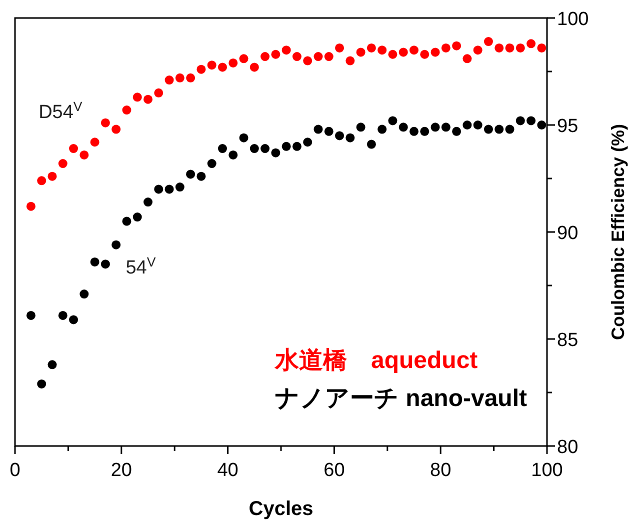 The width and height of the screenshot is (635, 526). Describe the element at coordinates (334, 470) in the screenshot. I see `x-tick-label: 60` at that location.